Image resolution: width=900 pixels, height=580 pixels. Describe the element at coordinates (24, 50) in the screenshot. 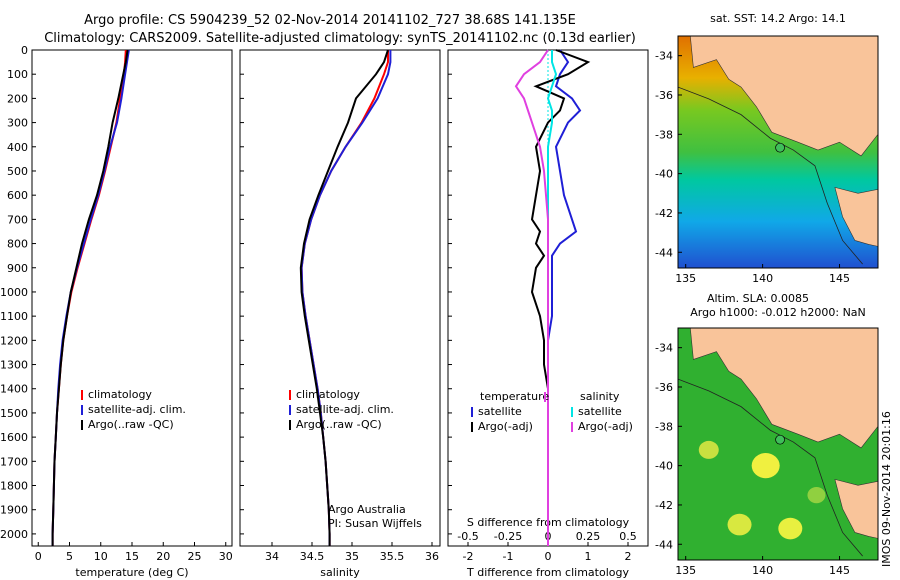

I see `y-tick-label: 0` at that location.